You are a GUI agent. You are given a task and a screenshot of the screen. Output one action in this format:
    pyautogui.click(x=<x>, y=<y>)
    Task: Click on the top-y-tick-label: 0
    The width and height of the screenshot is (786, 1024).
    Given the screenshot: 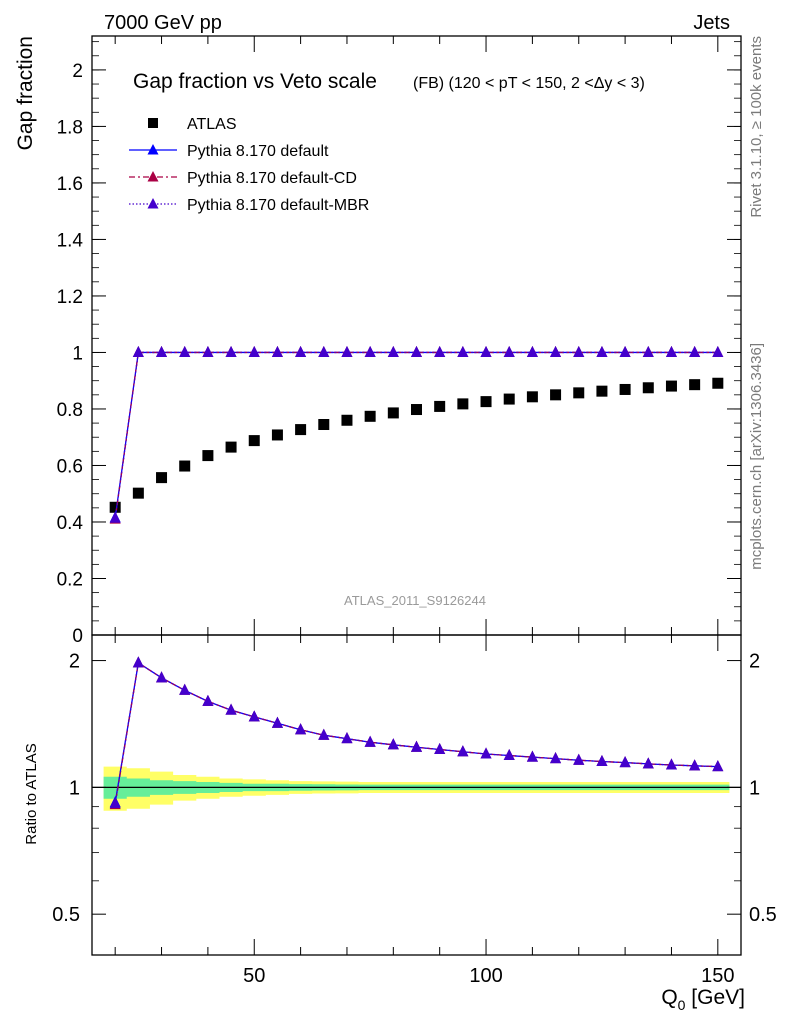 What is the action you would take?
    pyautogui.click(x=77, y=636)
    